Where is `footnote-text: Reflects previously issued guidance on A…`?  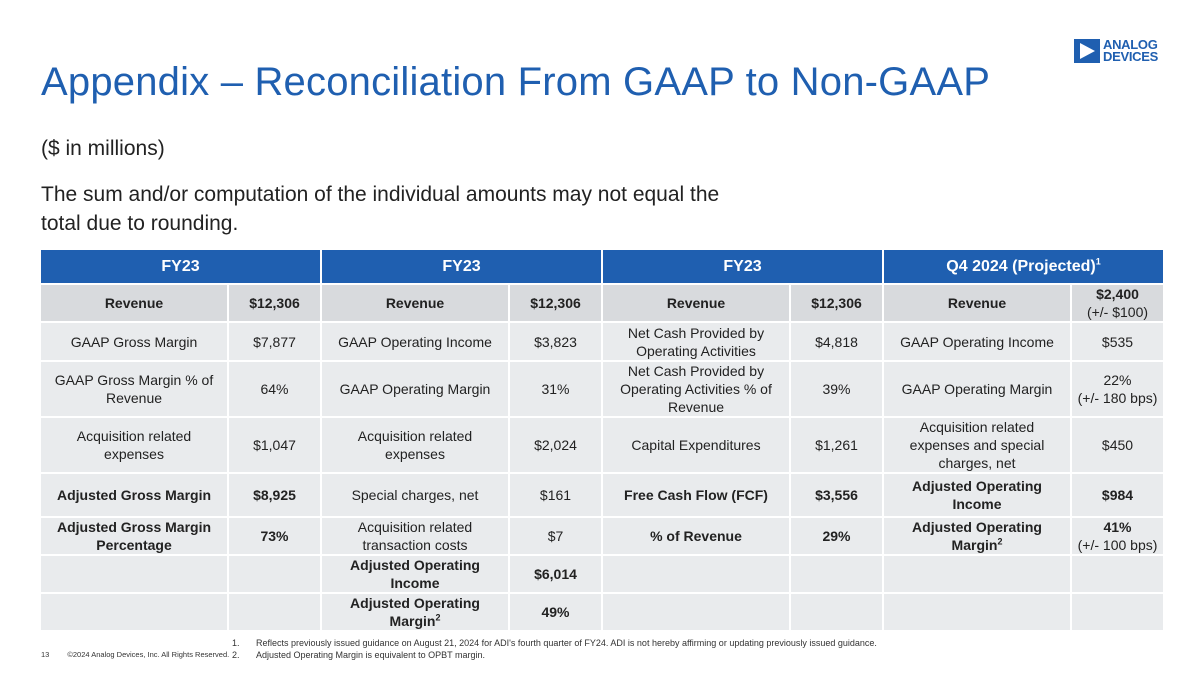
footnote-text: Reflects previously issued guidance on A… is located at coordinates (566, 643).